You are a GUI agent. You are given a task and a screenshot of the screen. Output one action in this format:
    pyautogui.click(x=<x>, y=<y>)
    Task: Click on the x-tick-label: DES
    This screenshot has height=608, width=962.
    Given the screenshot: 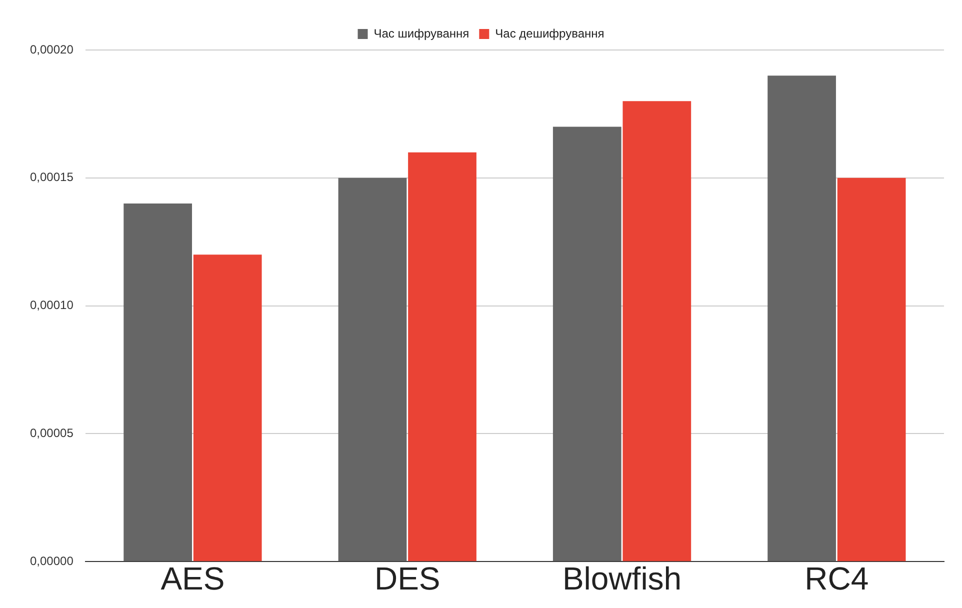 What is the action you would take?
    pyautogui.click(x=407, y=578)
    